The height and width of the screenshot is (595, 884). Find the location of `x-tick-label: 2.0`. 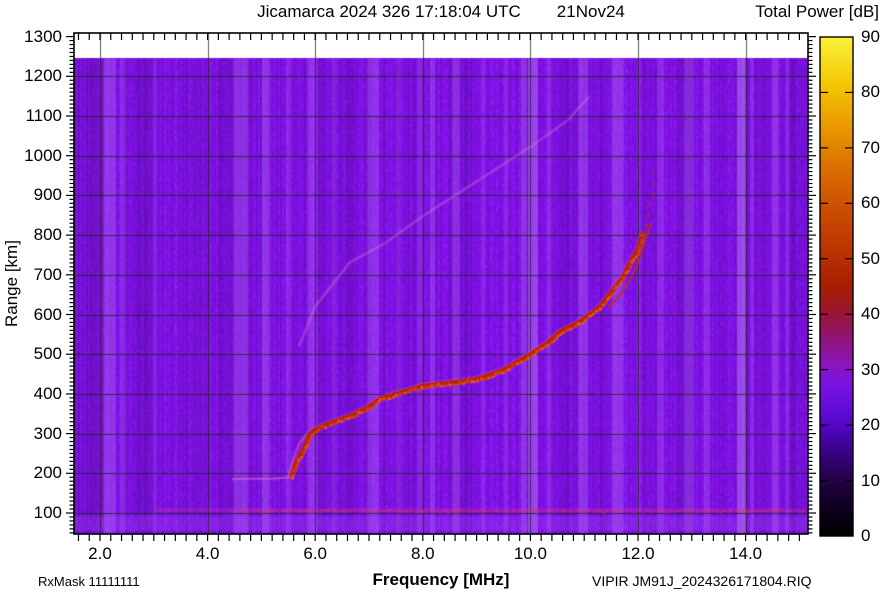

x-tick-label: 2.0 is located at coordinates (100, 553).